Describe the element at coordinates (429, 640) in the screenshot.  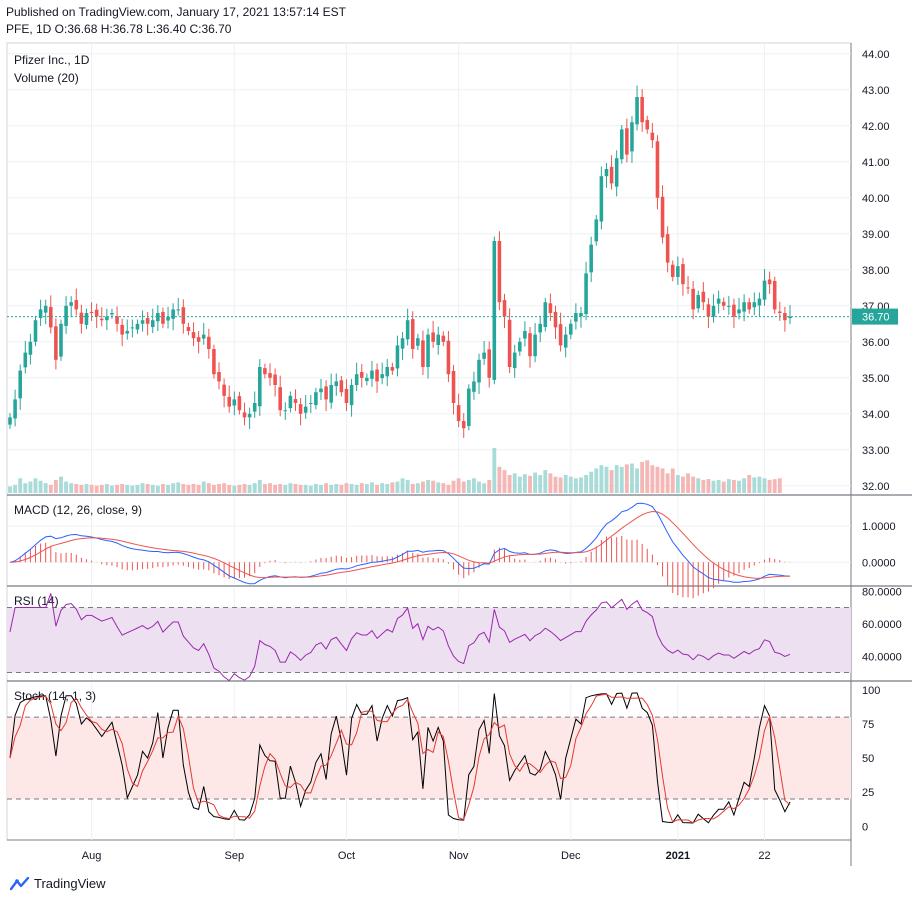
I see `rsi-band` at that location.